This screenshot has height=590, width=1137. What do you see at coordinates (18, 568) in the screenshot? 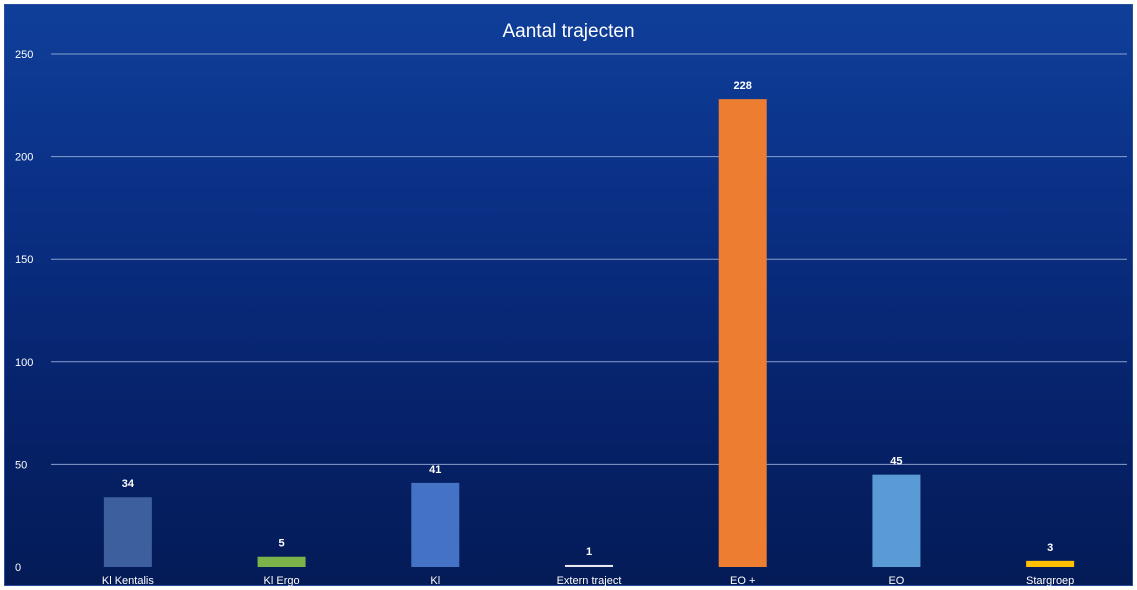
I see `y-tick-label: 0` at bounding box center [18, 568].